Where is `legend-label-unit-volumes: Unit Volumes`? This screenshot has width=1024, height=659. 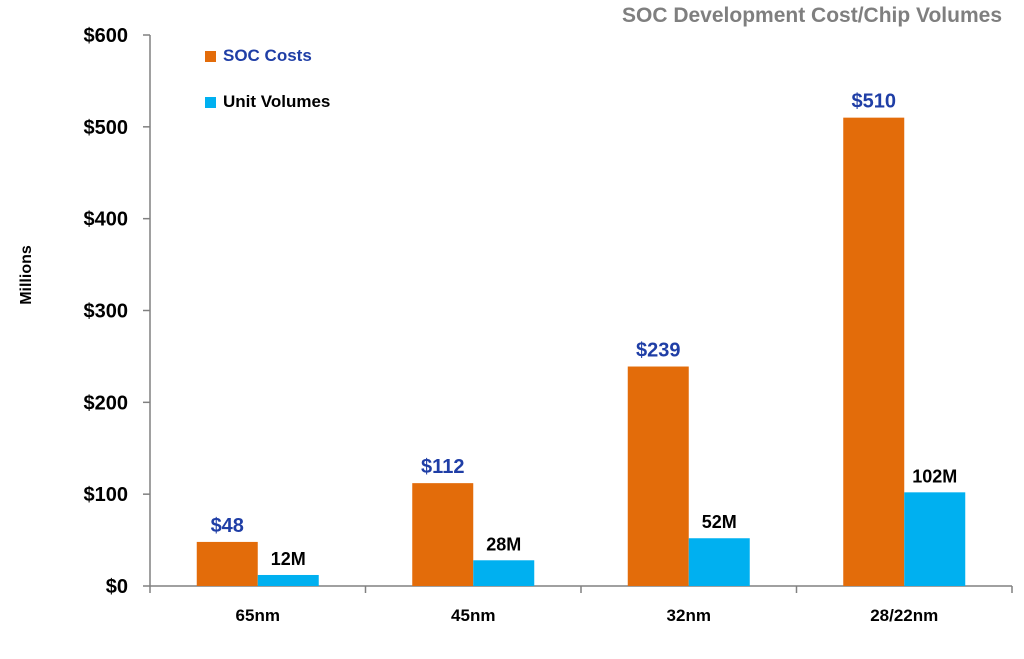
legend-label-unit-volumes: Unit Volumes is located at coordinates (277, 101).